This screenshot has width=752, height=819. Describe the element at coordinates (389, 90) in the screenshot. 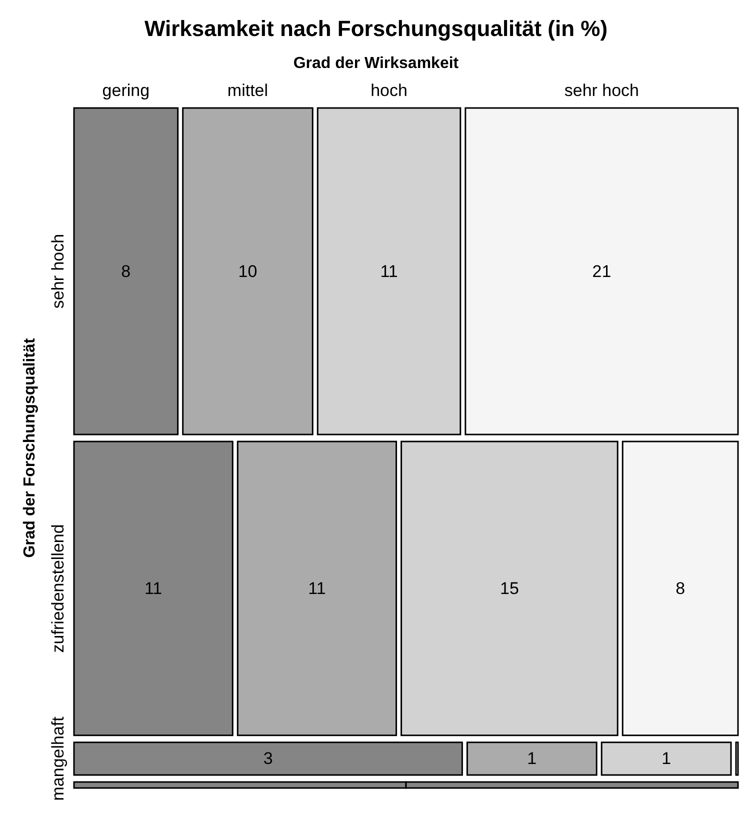

I see `series-label: hoch` at that location.